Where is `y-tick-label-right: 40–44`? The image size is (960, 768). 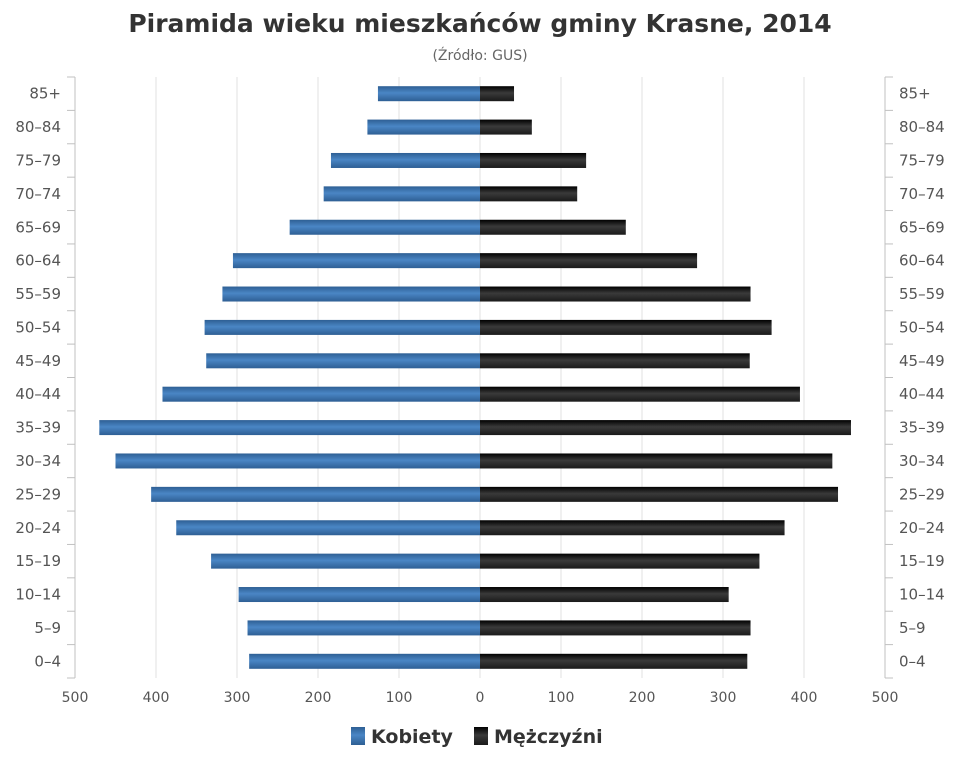 y-tick-label-right: 40–44 is located at coordinates (922, 394).